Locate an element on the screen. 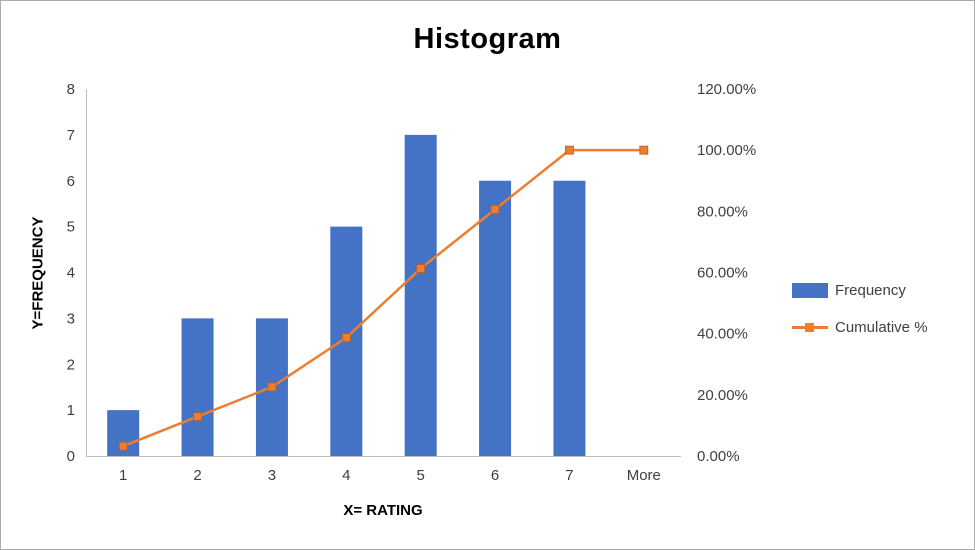 Image resolution: width=975 pixels, height=550 pixels. line-swatch-marker-icon is located at coordinates (809, 327).